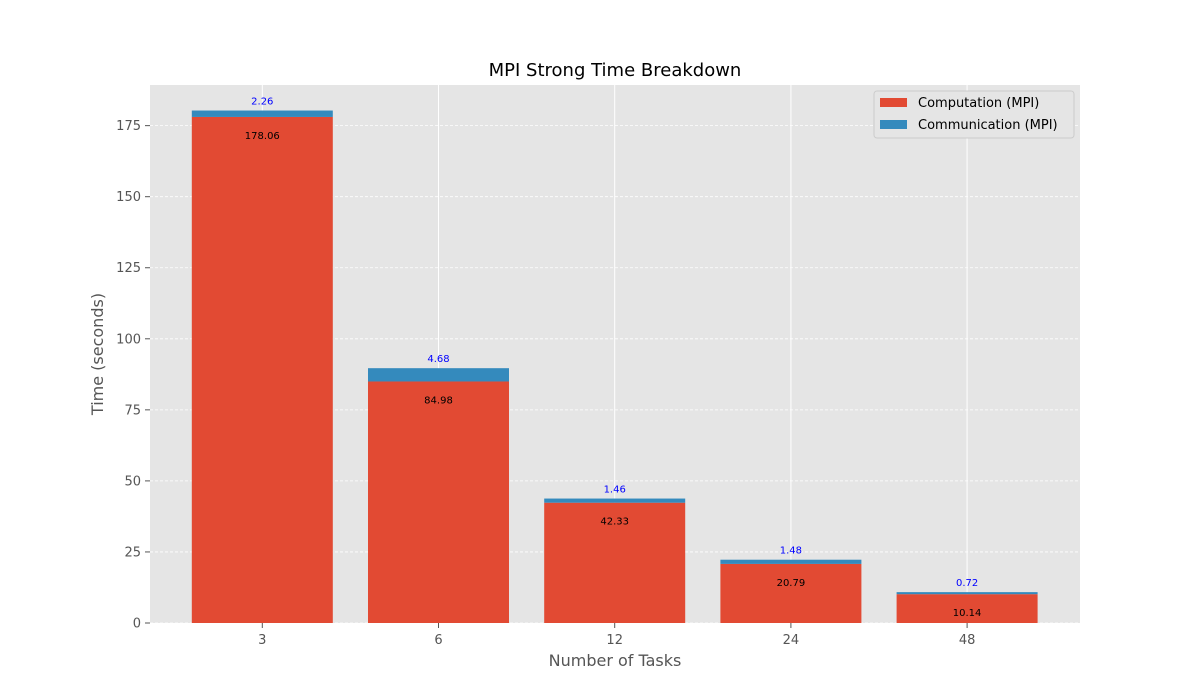 The image size is (1200, 700). What do you see at coordinates (137, 624) in the screenshot?
I see `y-tick-label: 0` at bounding box center [137, 624].